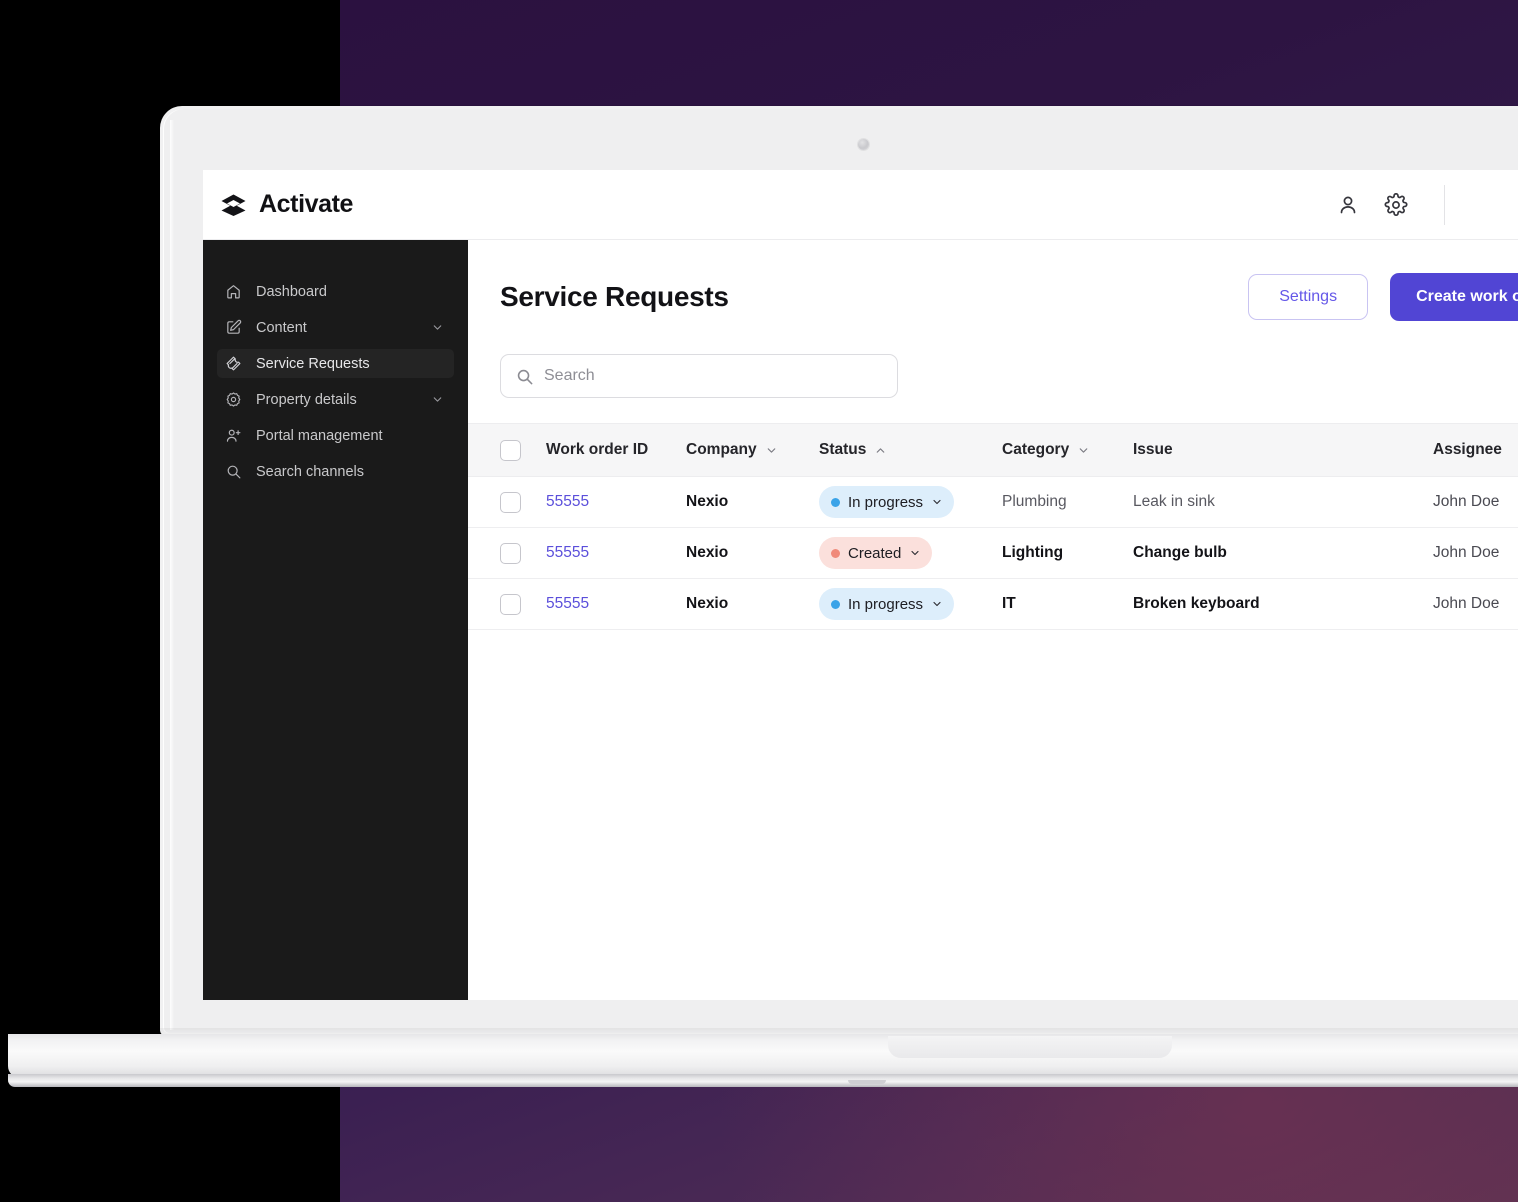 This screenshot has height=1202, width=1518. What do you see at coordinates (1467, 449) in the screenshot?
I see `th-label: Assignee` at bounding box center [1467, 449].